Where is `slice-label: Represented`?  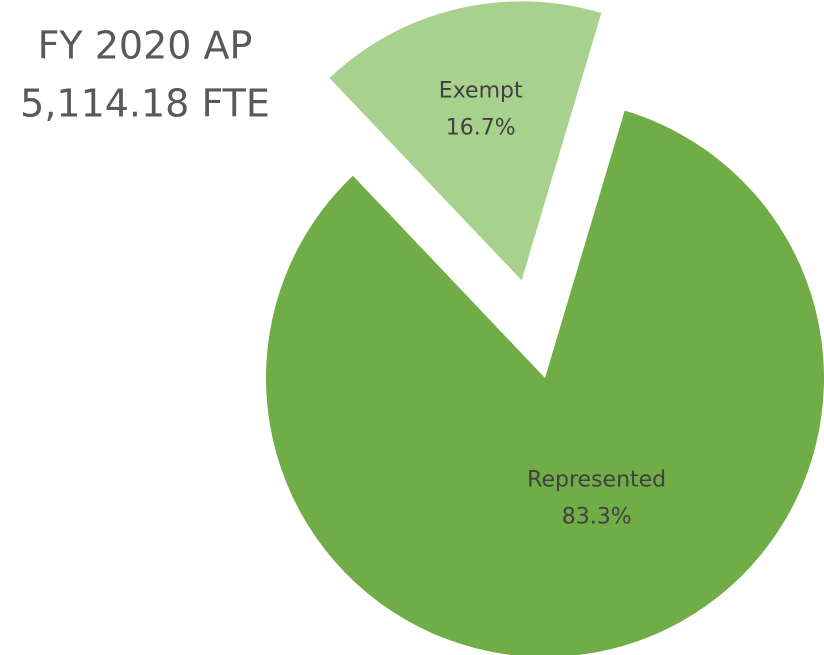
slice-label: Represented is located at coordinates (596, 480).